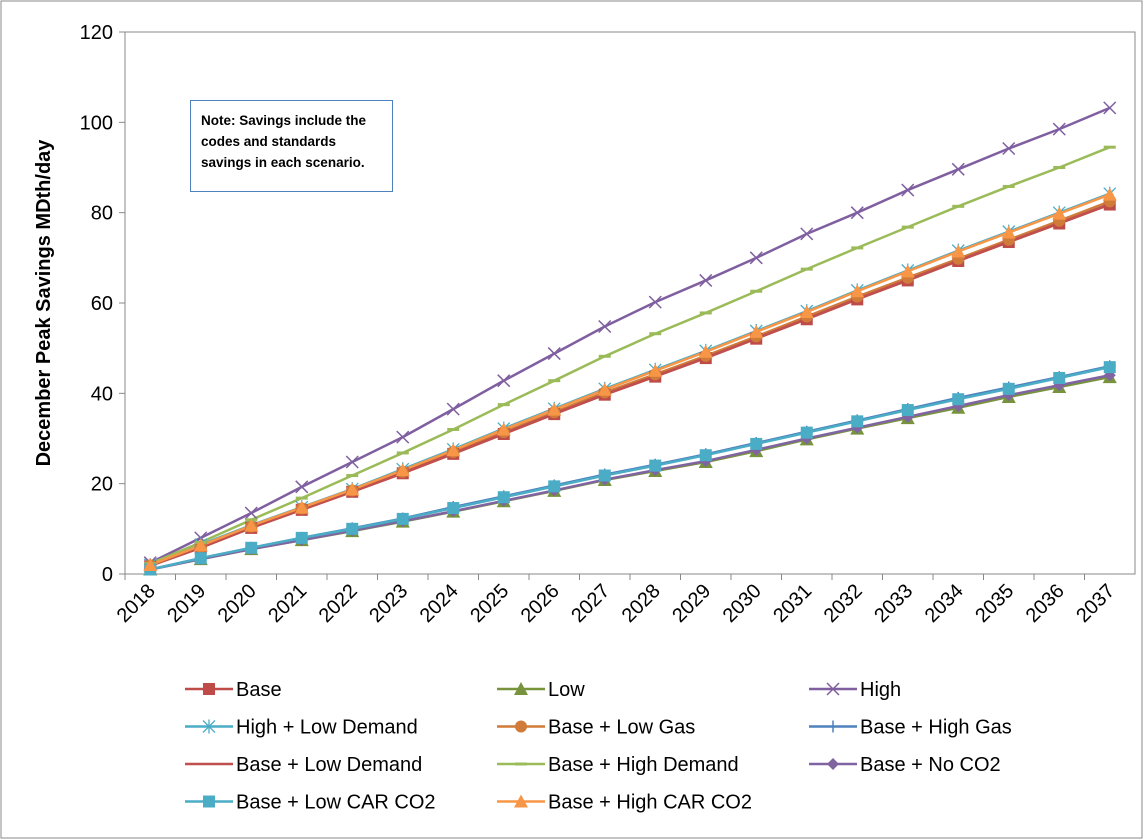 Image resolution: width=1144 pixels, height=840 pixels. Describe the element at coordinates (650, 803) in the screenshot. I see `legend-label: Base + High CAR CO2` at that location.